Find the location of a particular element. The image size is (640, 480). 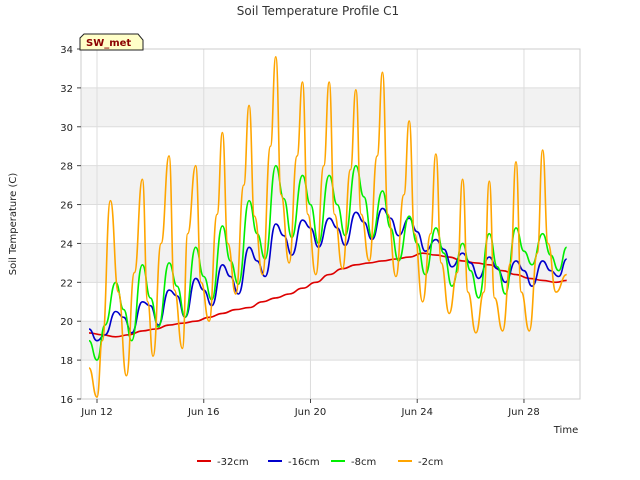

chart-title: Soil Temperature Profile C1 is located at coordinates (318, 11).